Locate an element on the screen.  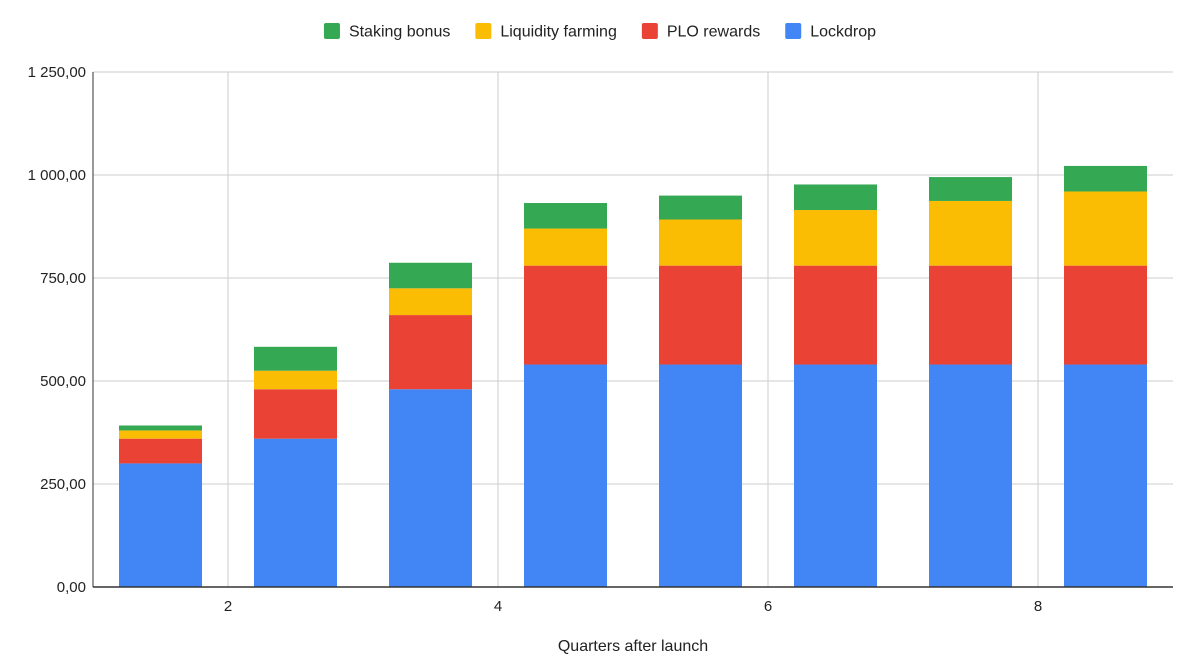
x-tick-label: 4 is located at coordinates (498, 606).